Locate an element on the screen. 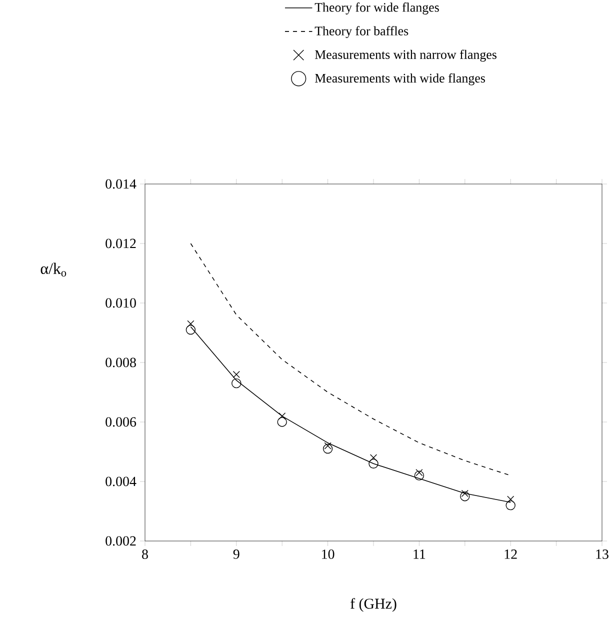 This screenshot has height=635, width=613. legend-label: Measurements with narrow flanges is located at coordinates (405, 56).